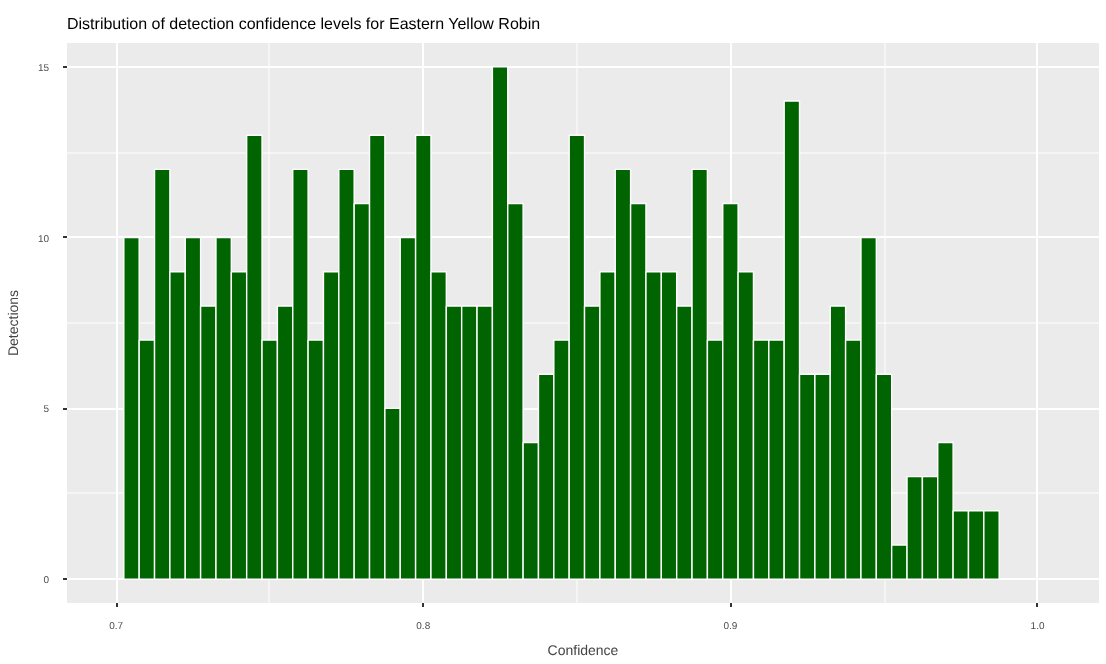 The width and height of the screenshot is (1106, 664). I want to click on chart-title: Distribution of detection confidence levels for Eastern Yellow Robin, so click(304, 24).